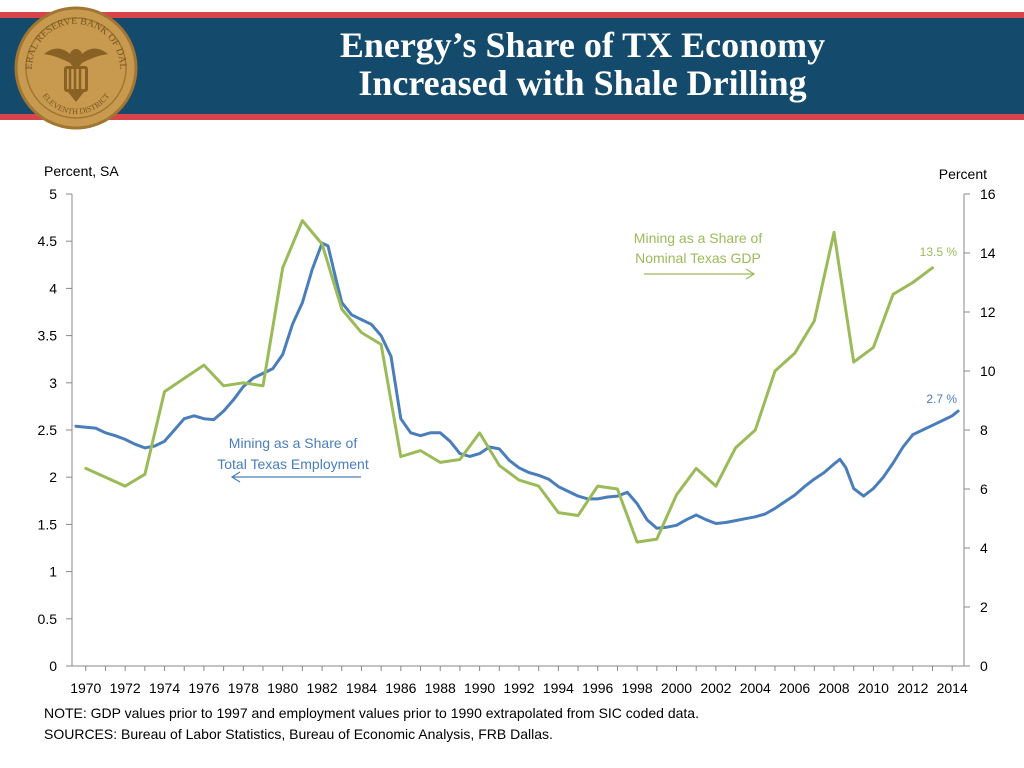  I want to click on x-tick-label: 2002, so click(715, 688).